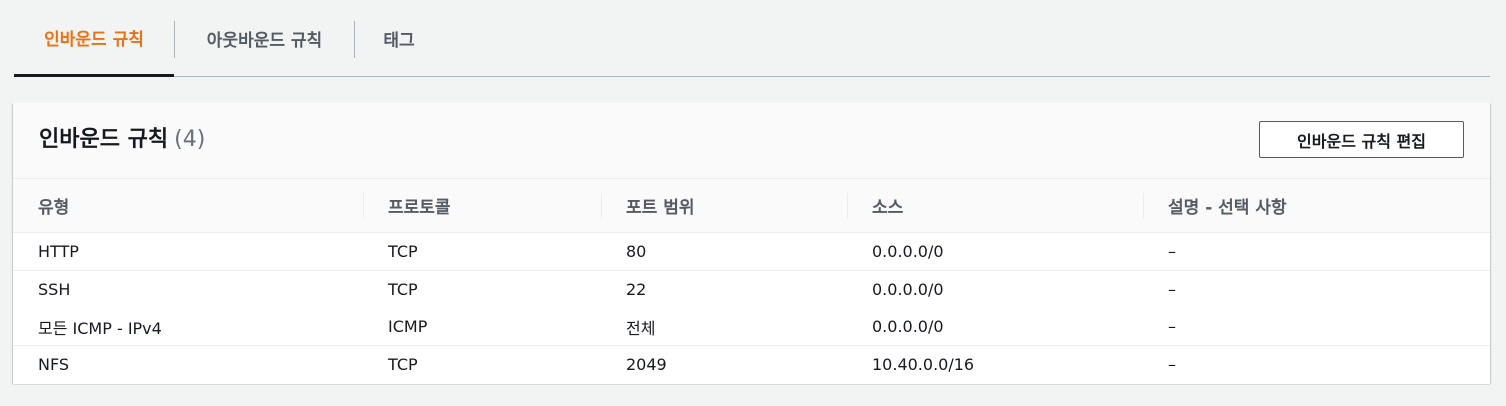  Describe the element at coordinates (888, 208) in the screenshot. I see `column-header-source: 소스` at that location.